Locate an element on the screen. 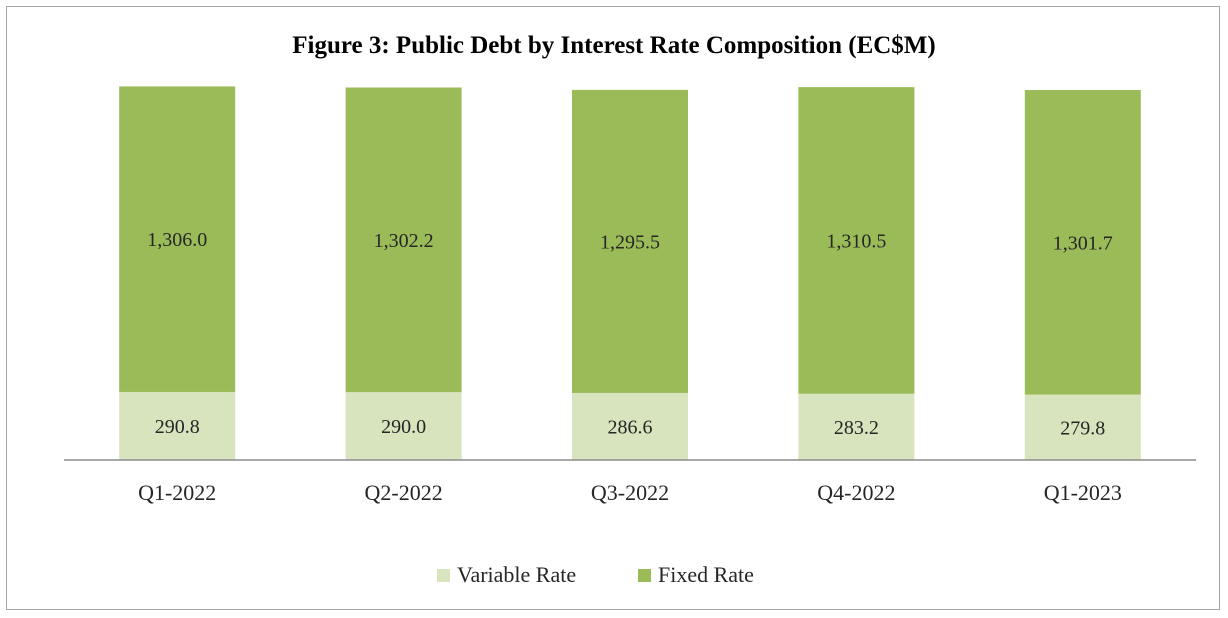 The width and height of the screenshot is (1228, 618). data-label-variable-q1-2023: 279.8 is located at coordinates (1082, 428).